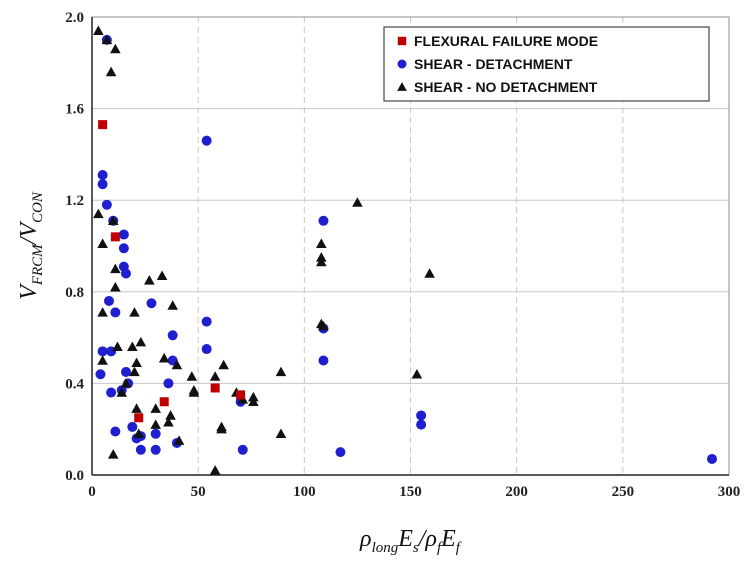  Describe the element at coordinates (92, 492) in the screenshot. I see `x-tick-label: 0` at that location.